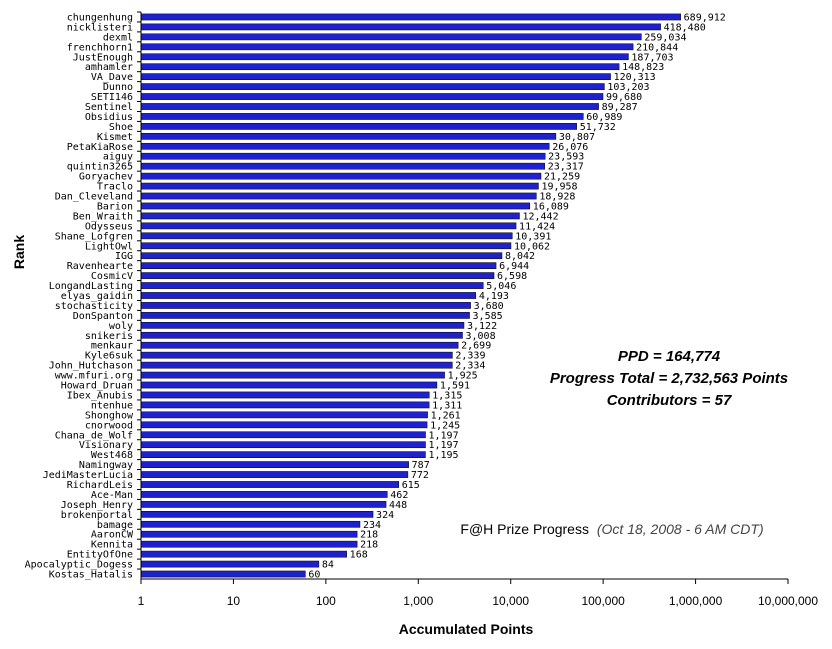 Image resolution: width=832 pixels, height=649 pixels. Describe the element at coordinates (494, 296) in the screenshot. I see `value-label: 4,193` at that location.